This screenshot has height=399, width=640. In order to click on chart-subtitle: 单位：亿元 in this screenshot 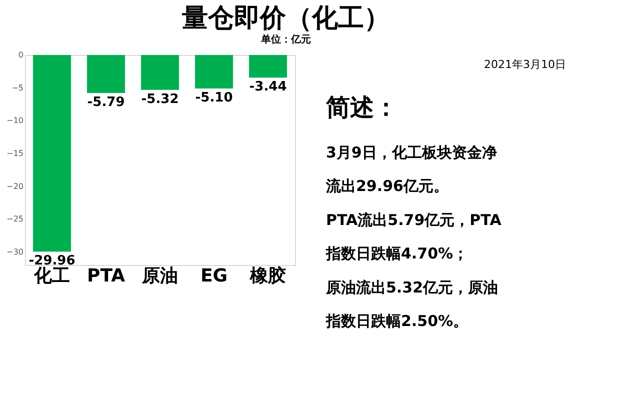, I will do `click(285, 40)`.